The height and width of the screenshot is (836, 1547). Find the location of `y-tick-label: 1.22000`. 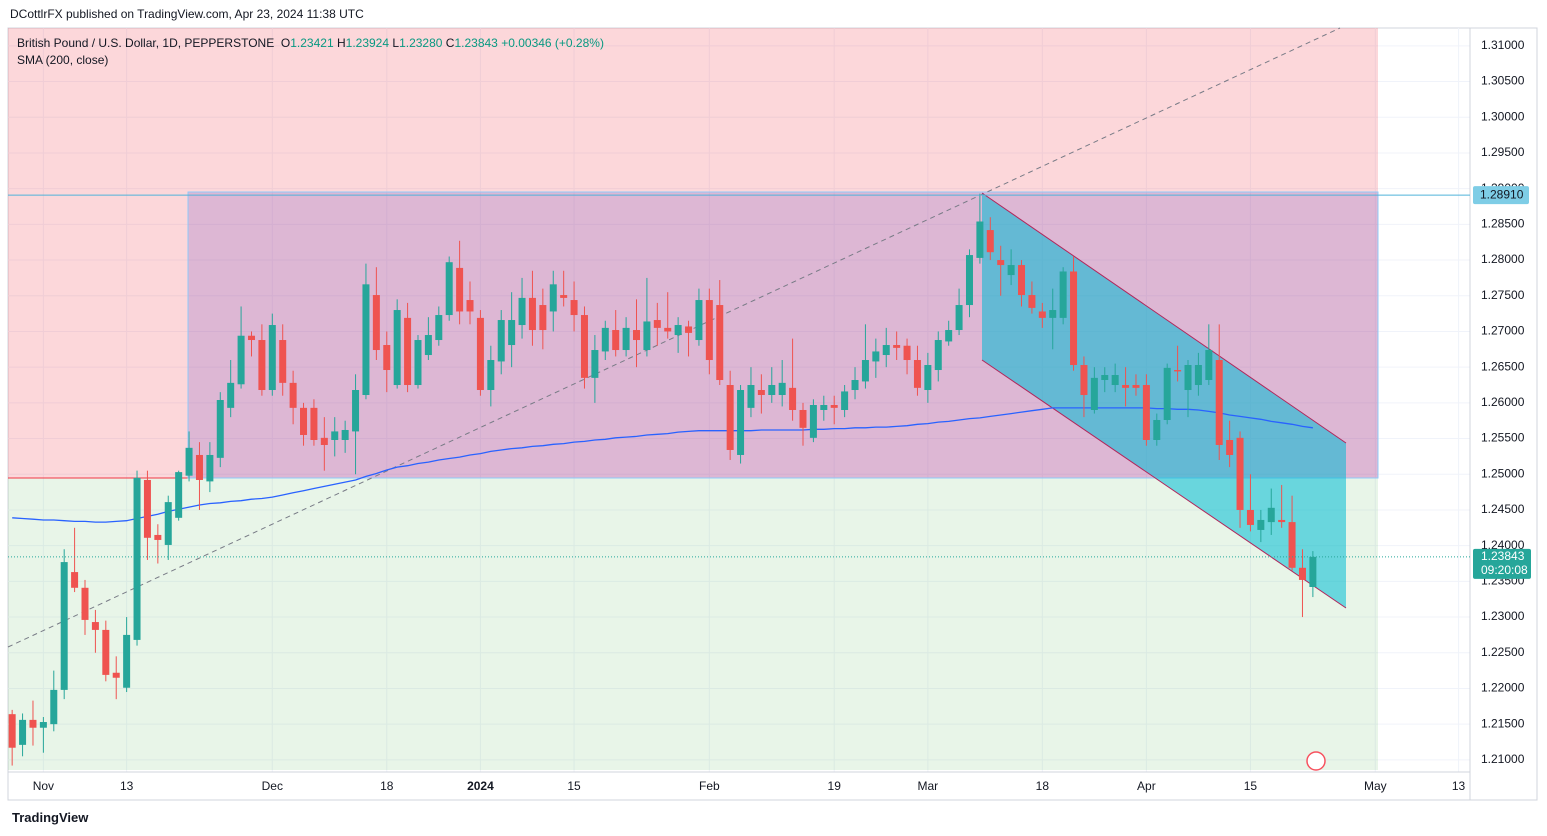

y-tick-label: 1.22000 is located at coordinates (1503, 688).